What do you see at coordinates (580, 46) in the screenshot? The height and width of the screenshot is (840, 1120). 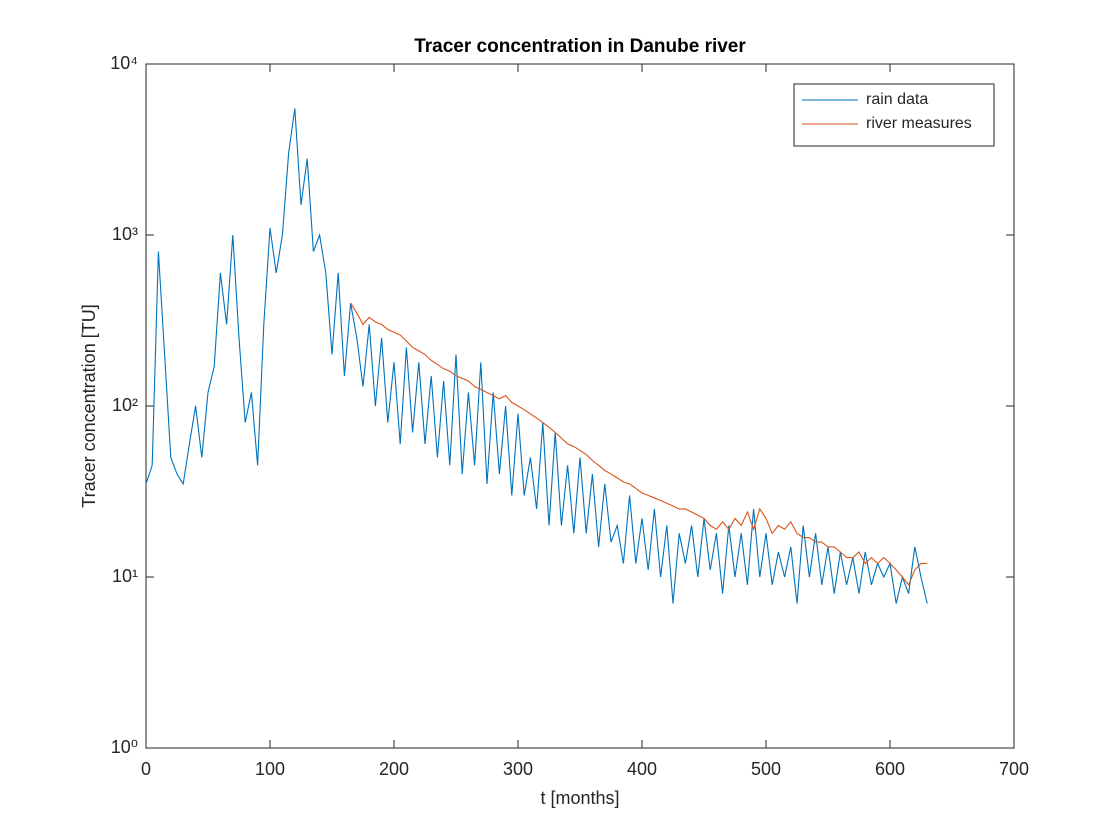 I see `chart-title: Tracer concentration in Danube river` at bounding box center [580, 46].